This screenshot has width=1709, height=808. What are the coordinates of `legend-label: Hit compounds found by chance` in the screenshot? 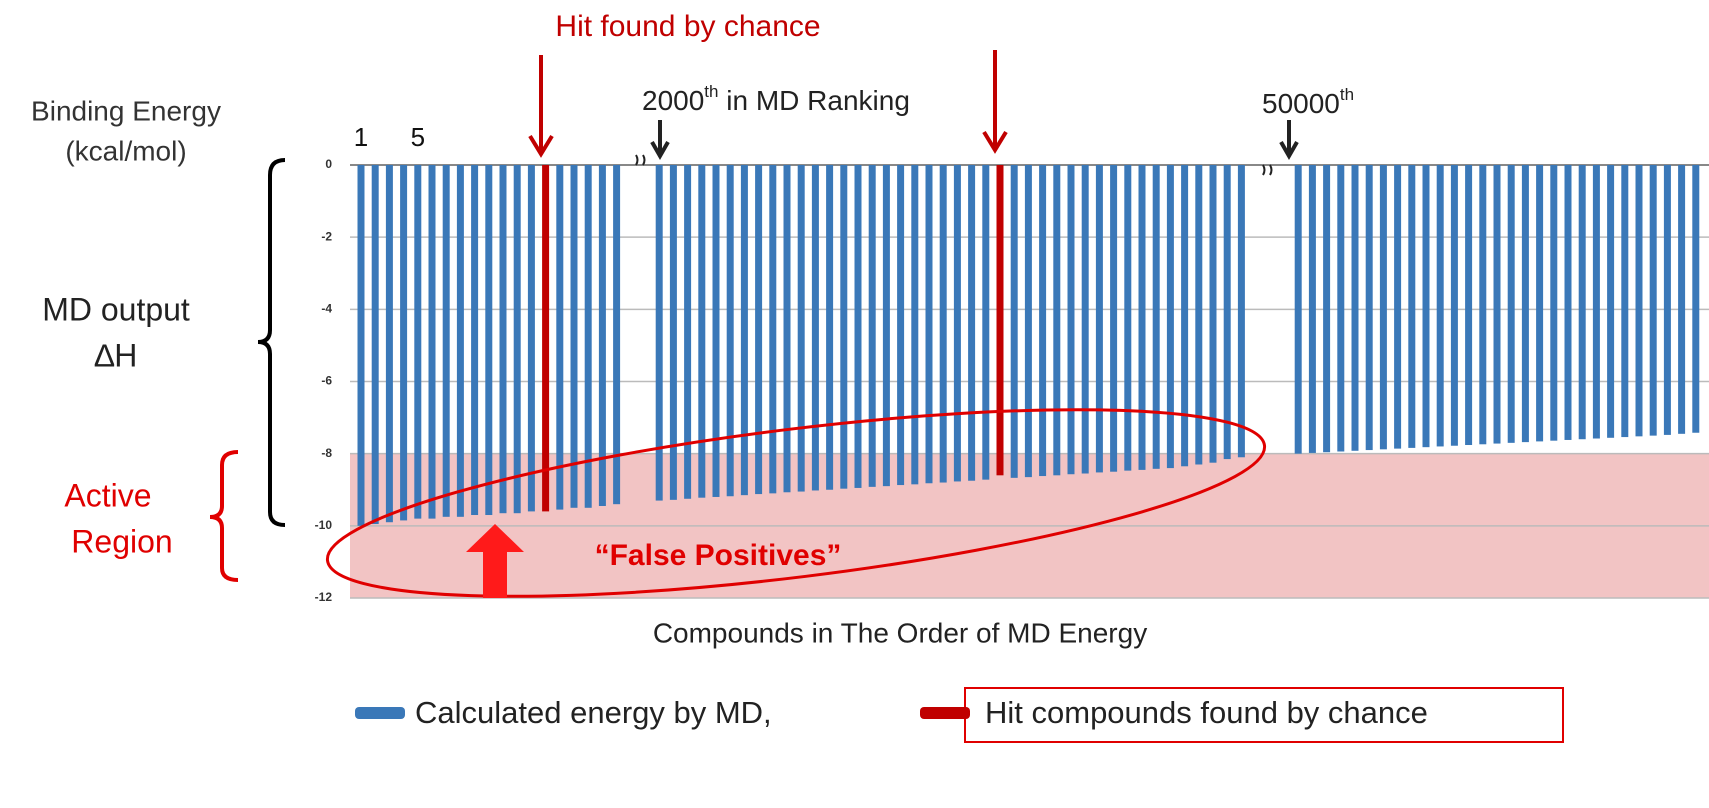 It's located at (1206, 712).